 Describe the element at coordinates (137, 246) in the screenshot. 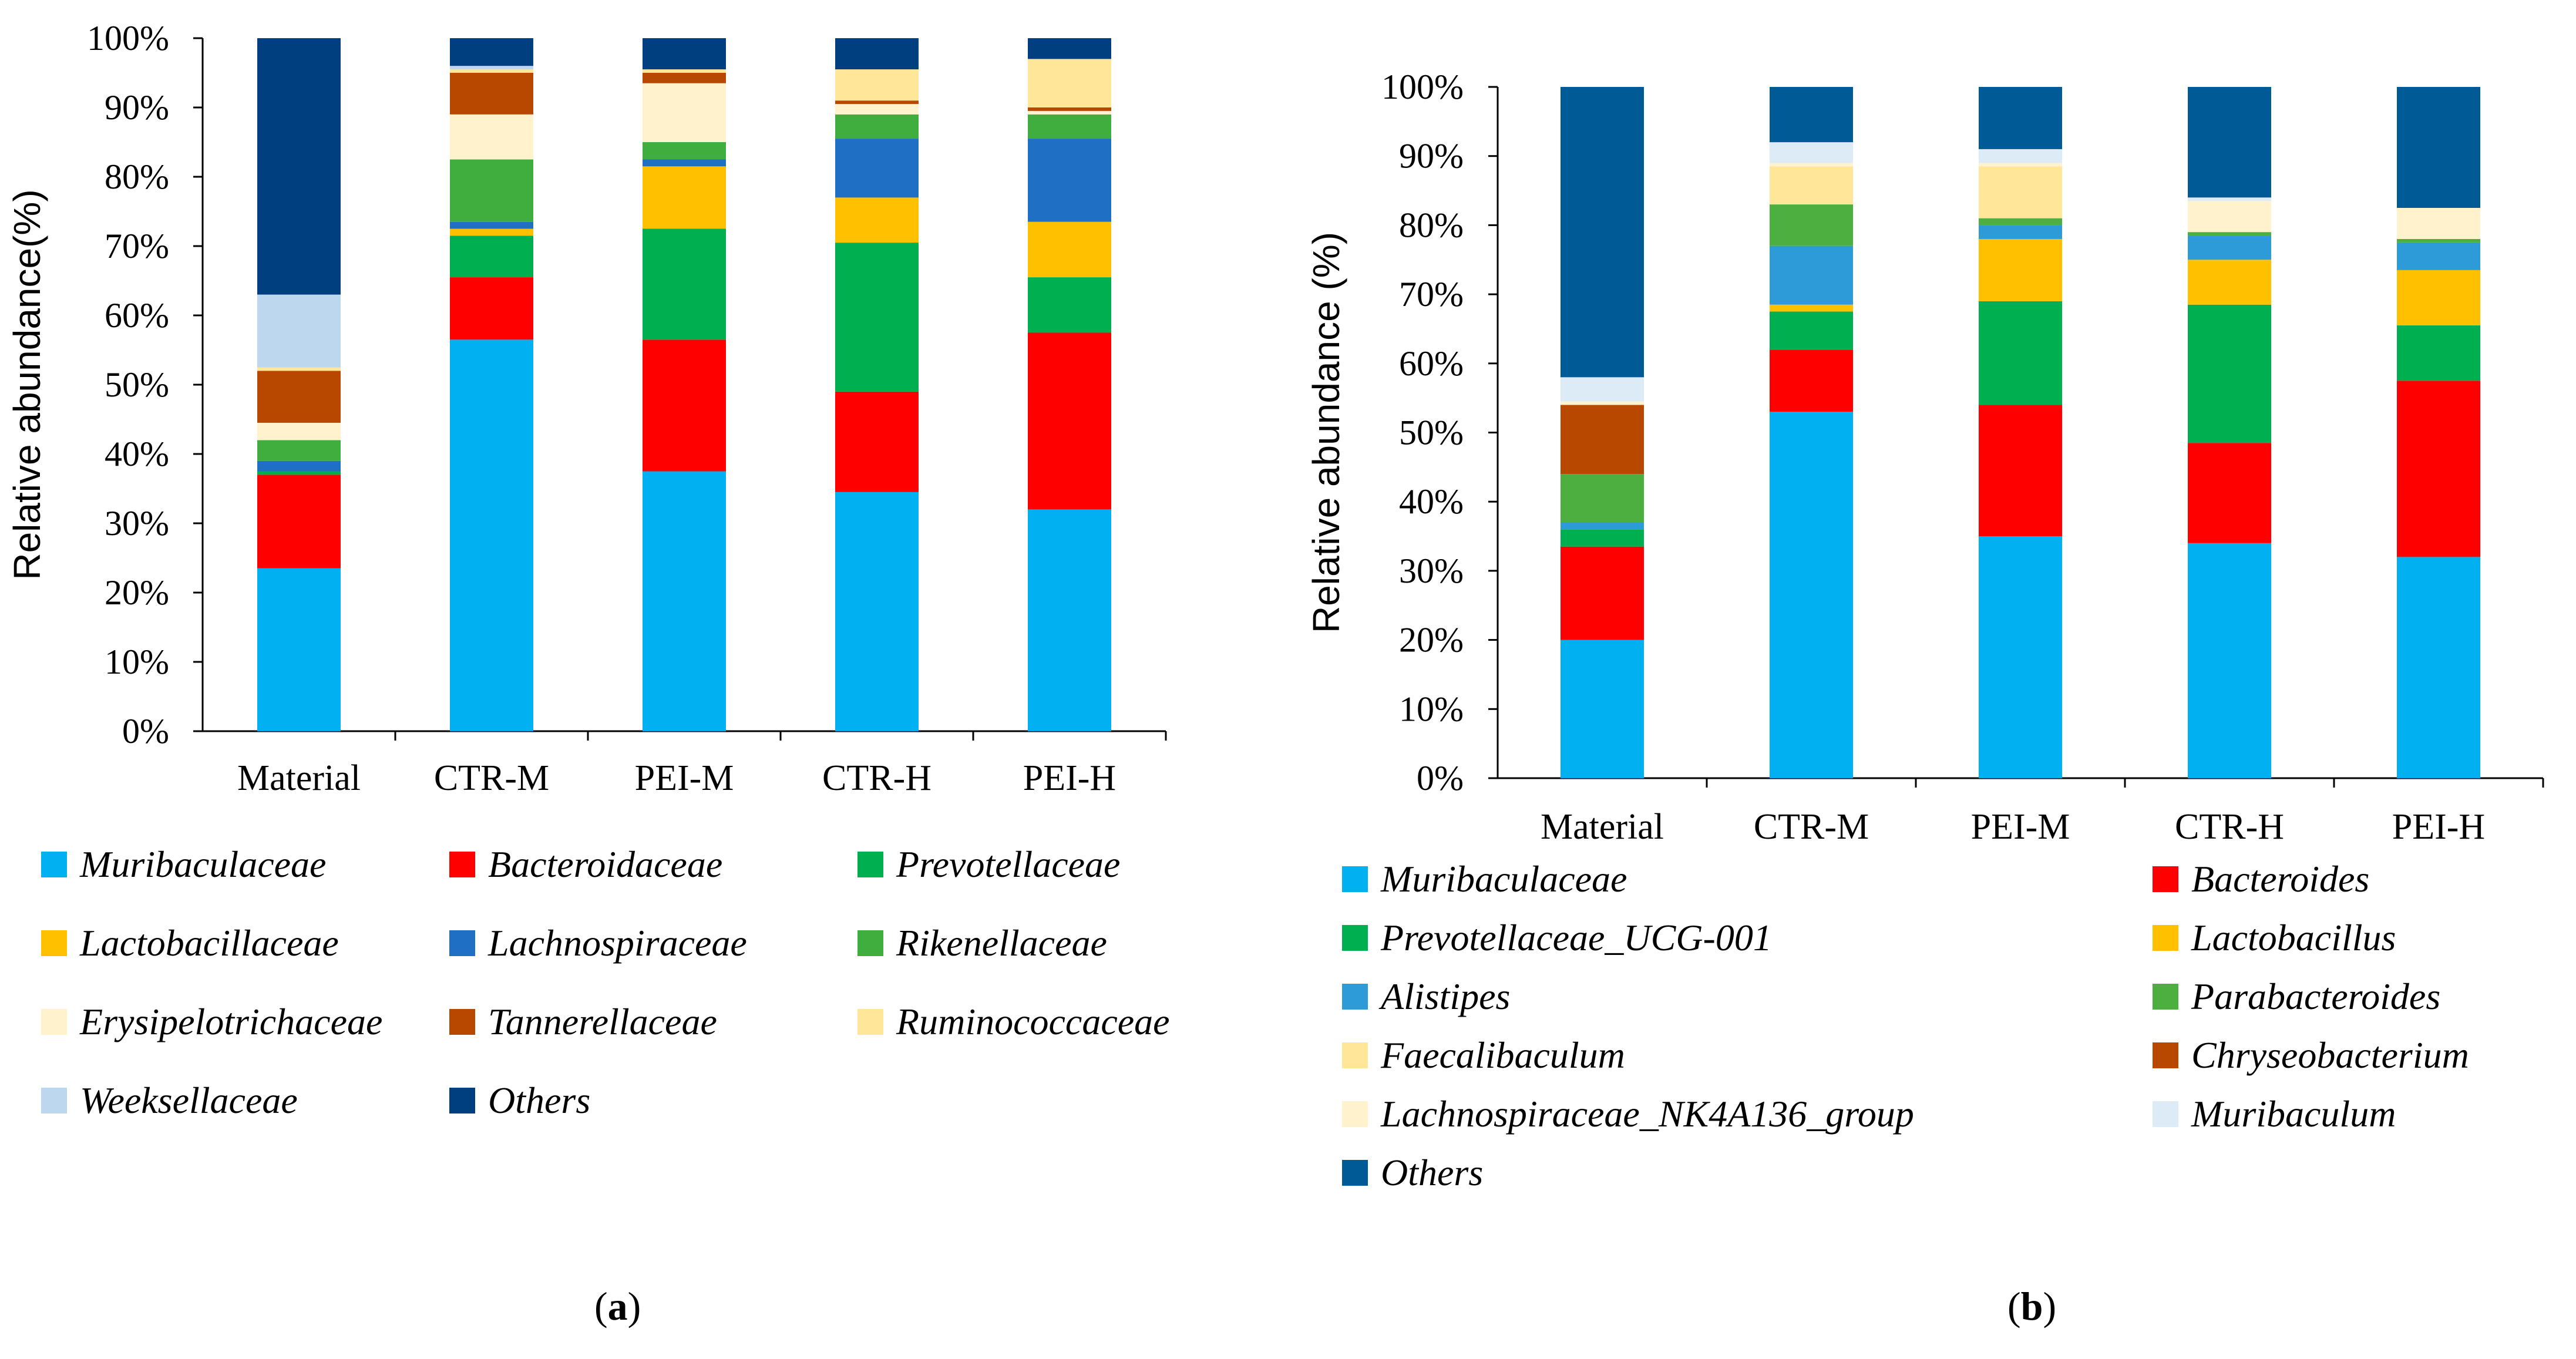

I see `y-tick-label: 70%` at that location.